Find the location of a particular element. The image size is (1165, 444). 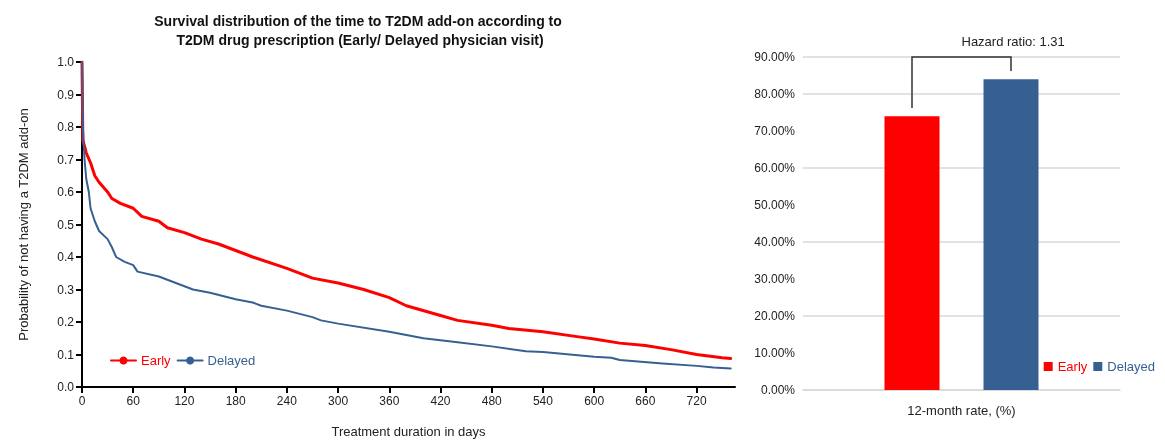

text: Hazard ratio: 1.31 is located at coordinates (1013, 42).